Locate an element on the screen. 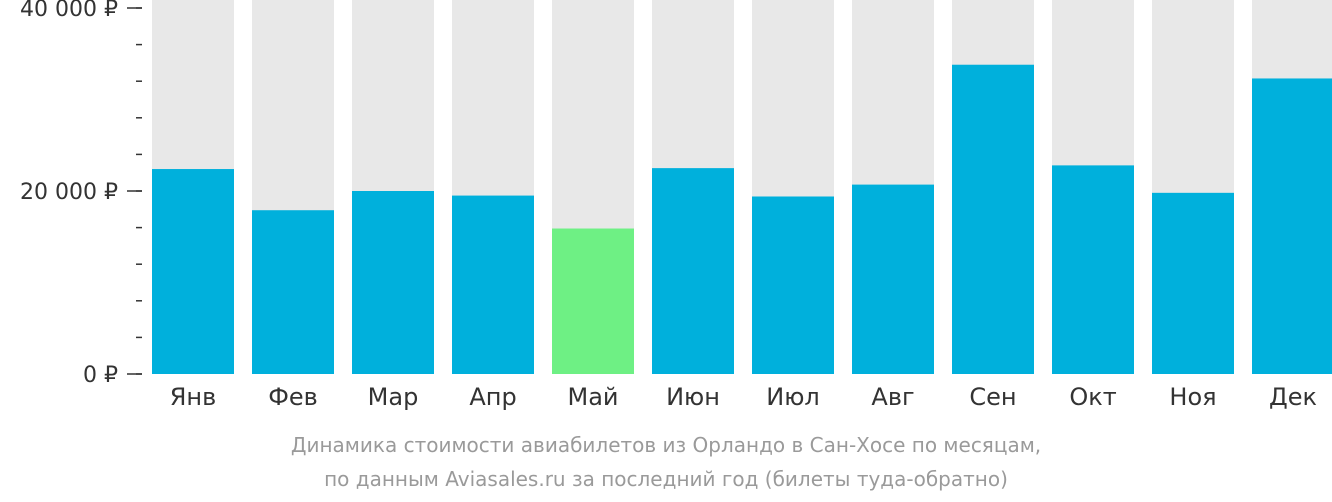  x-tick-label: Май is located at coordinates (592, 397).